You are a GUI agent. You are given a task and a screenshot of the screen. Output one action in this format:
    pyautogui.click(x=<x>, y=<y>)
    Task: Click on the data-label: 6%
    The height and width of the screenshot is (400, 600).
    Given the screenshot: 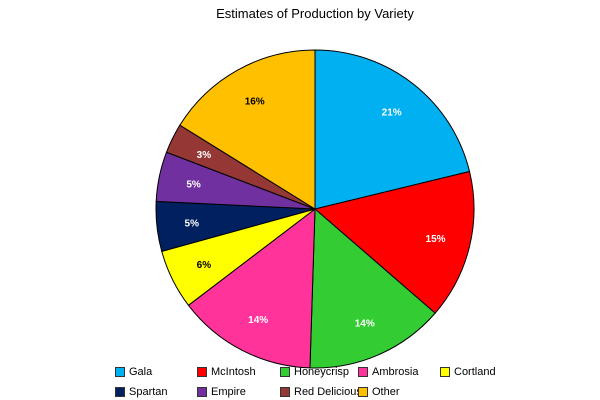 What is the action you would take?
    pyautogui.click(x=204, y=265)
    